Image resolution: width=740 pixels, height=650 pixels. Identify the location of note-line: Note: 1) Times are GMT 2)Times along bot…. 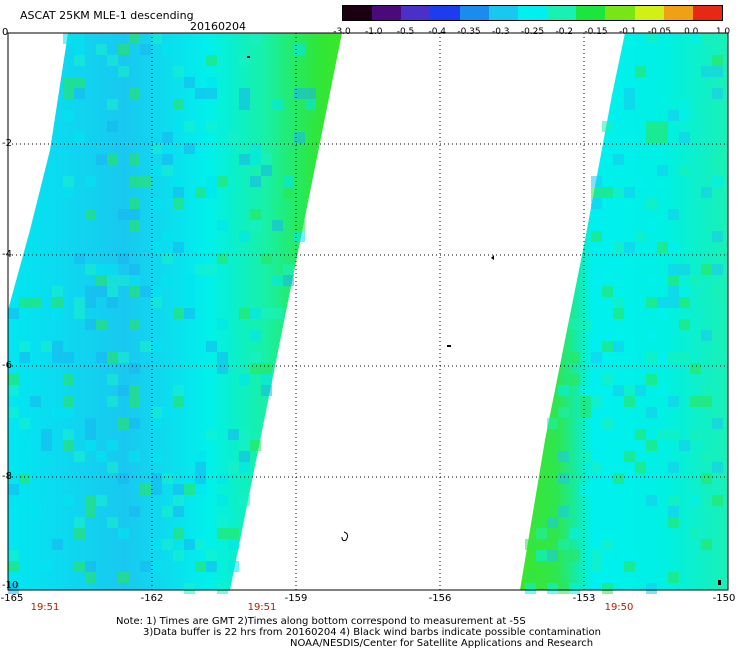
(321, 621).